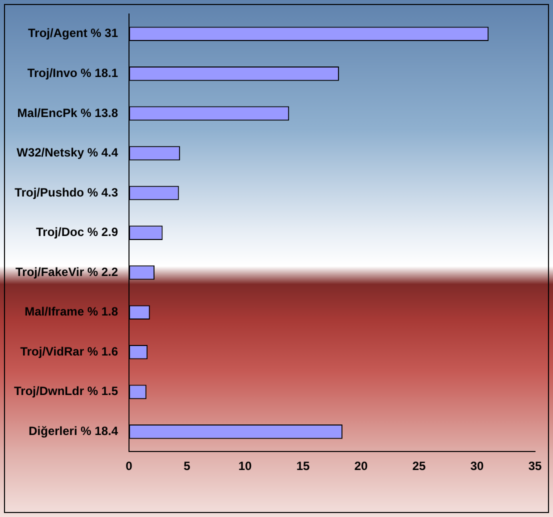 The height and width of the screenshot is (517, 553). I want to click on y-tick-label: Troj/DwnLdr % 1.5, so click(66, 391).